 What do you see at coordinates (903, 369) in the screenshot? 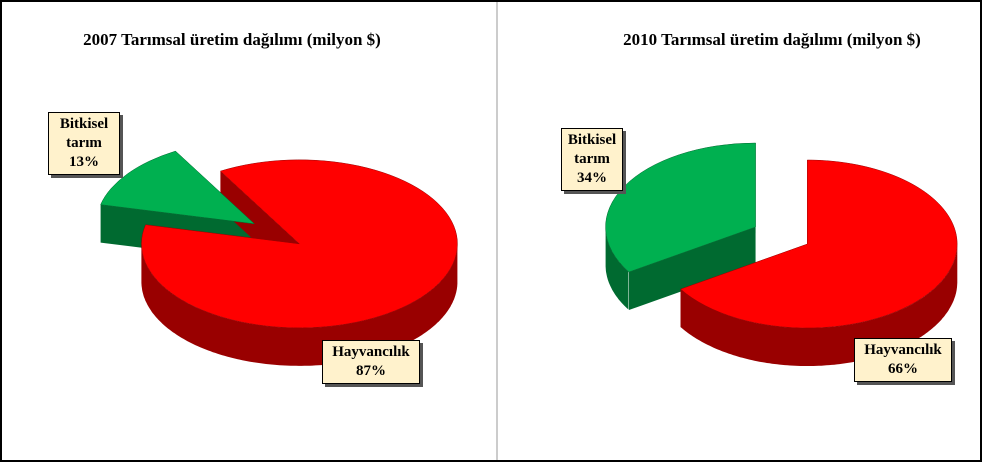
I see `percent: 66%` at bounding box center [903, 369].